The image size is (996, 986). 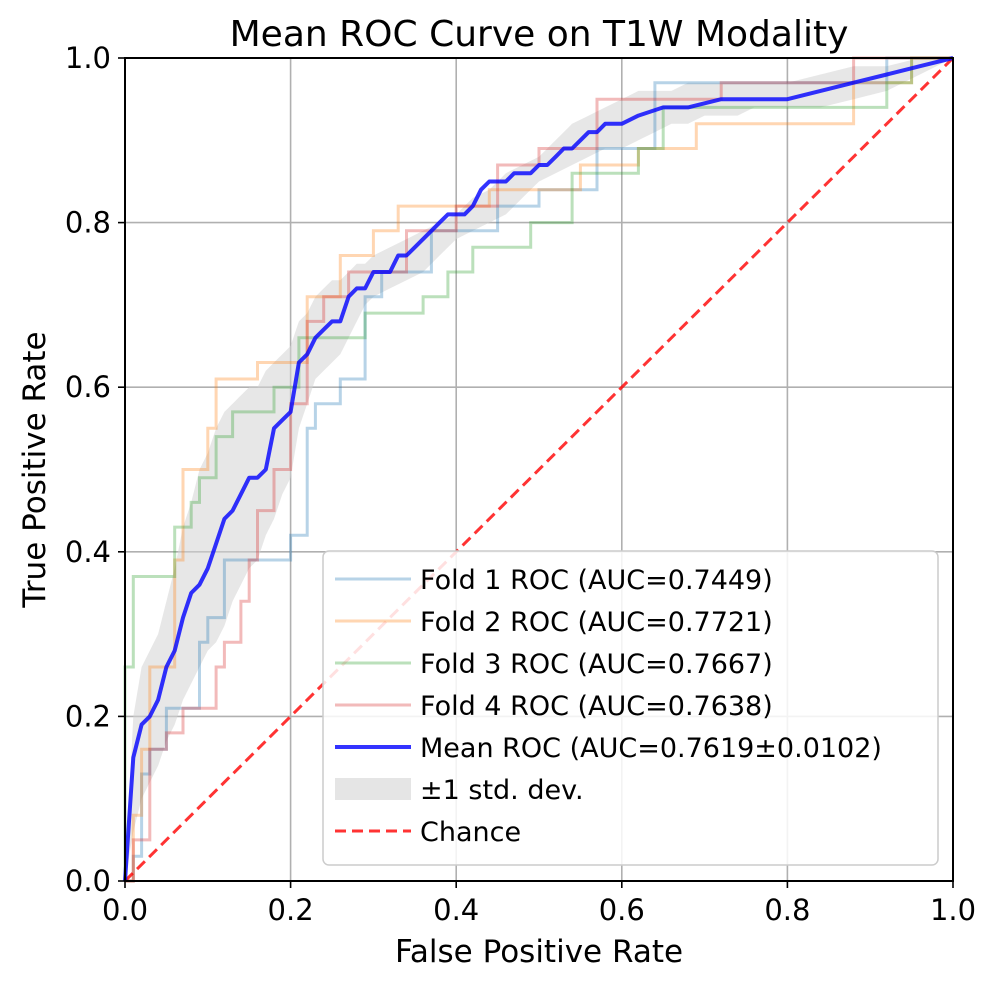 What do you see at coordinates (596, 622) in the screenshot?
I see `legend-label: Fold 2 ROC (AUC=0.7721)` at bounding box center [596, 622].